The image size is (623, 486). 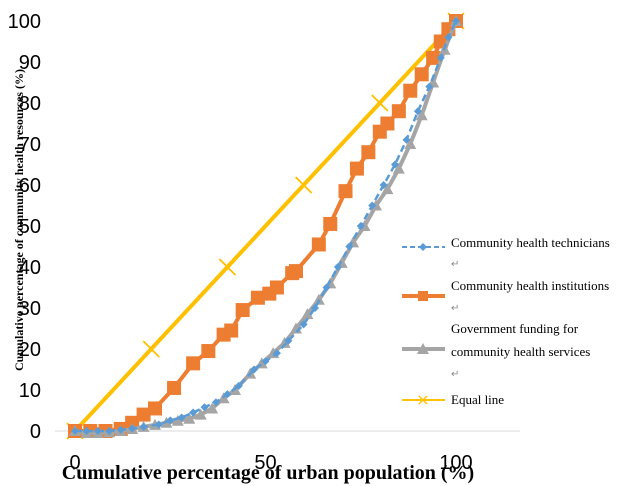 I want to click on y-tick-label: 100, so click(x=24, y=22).